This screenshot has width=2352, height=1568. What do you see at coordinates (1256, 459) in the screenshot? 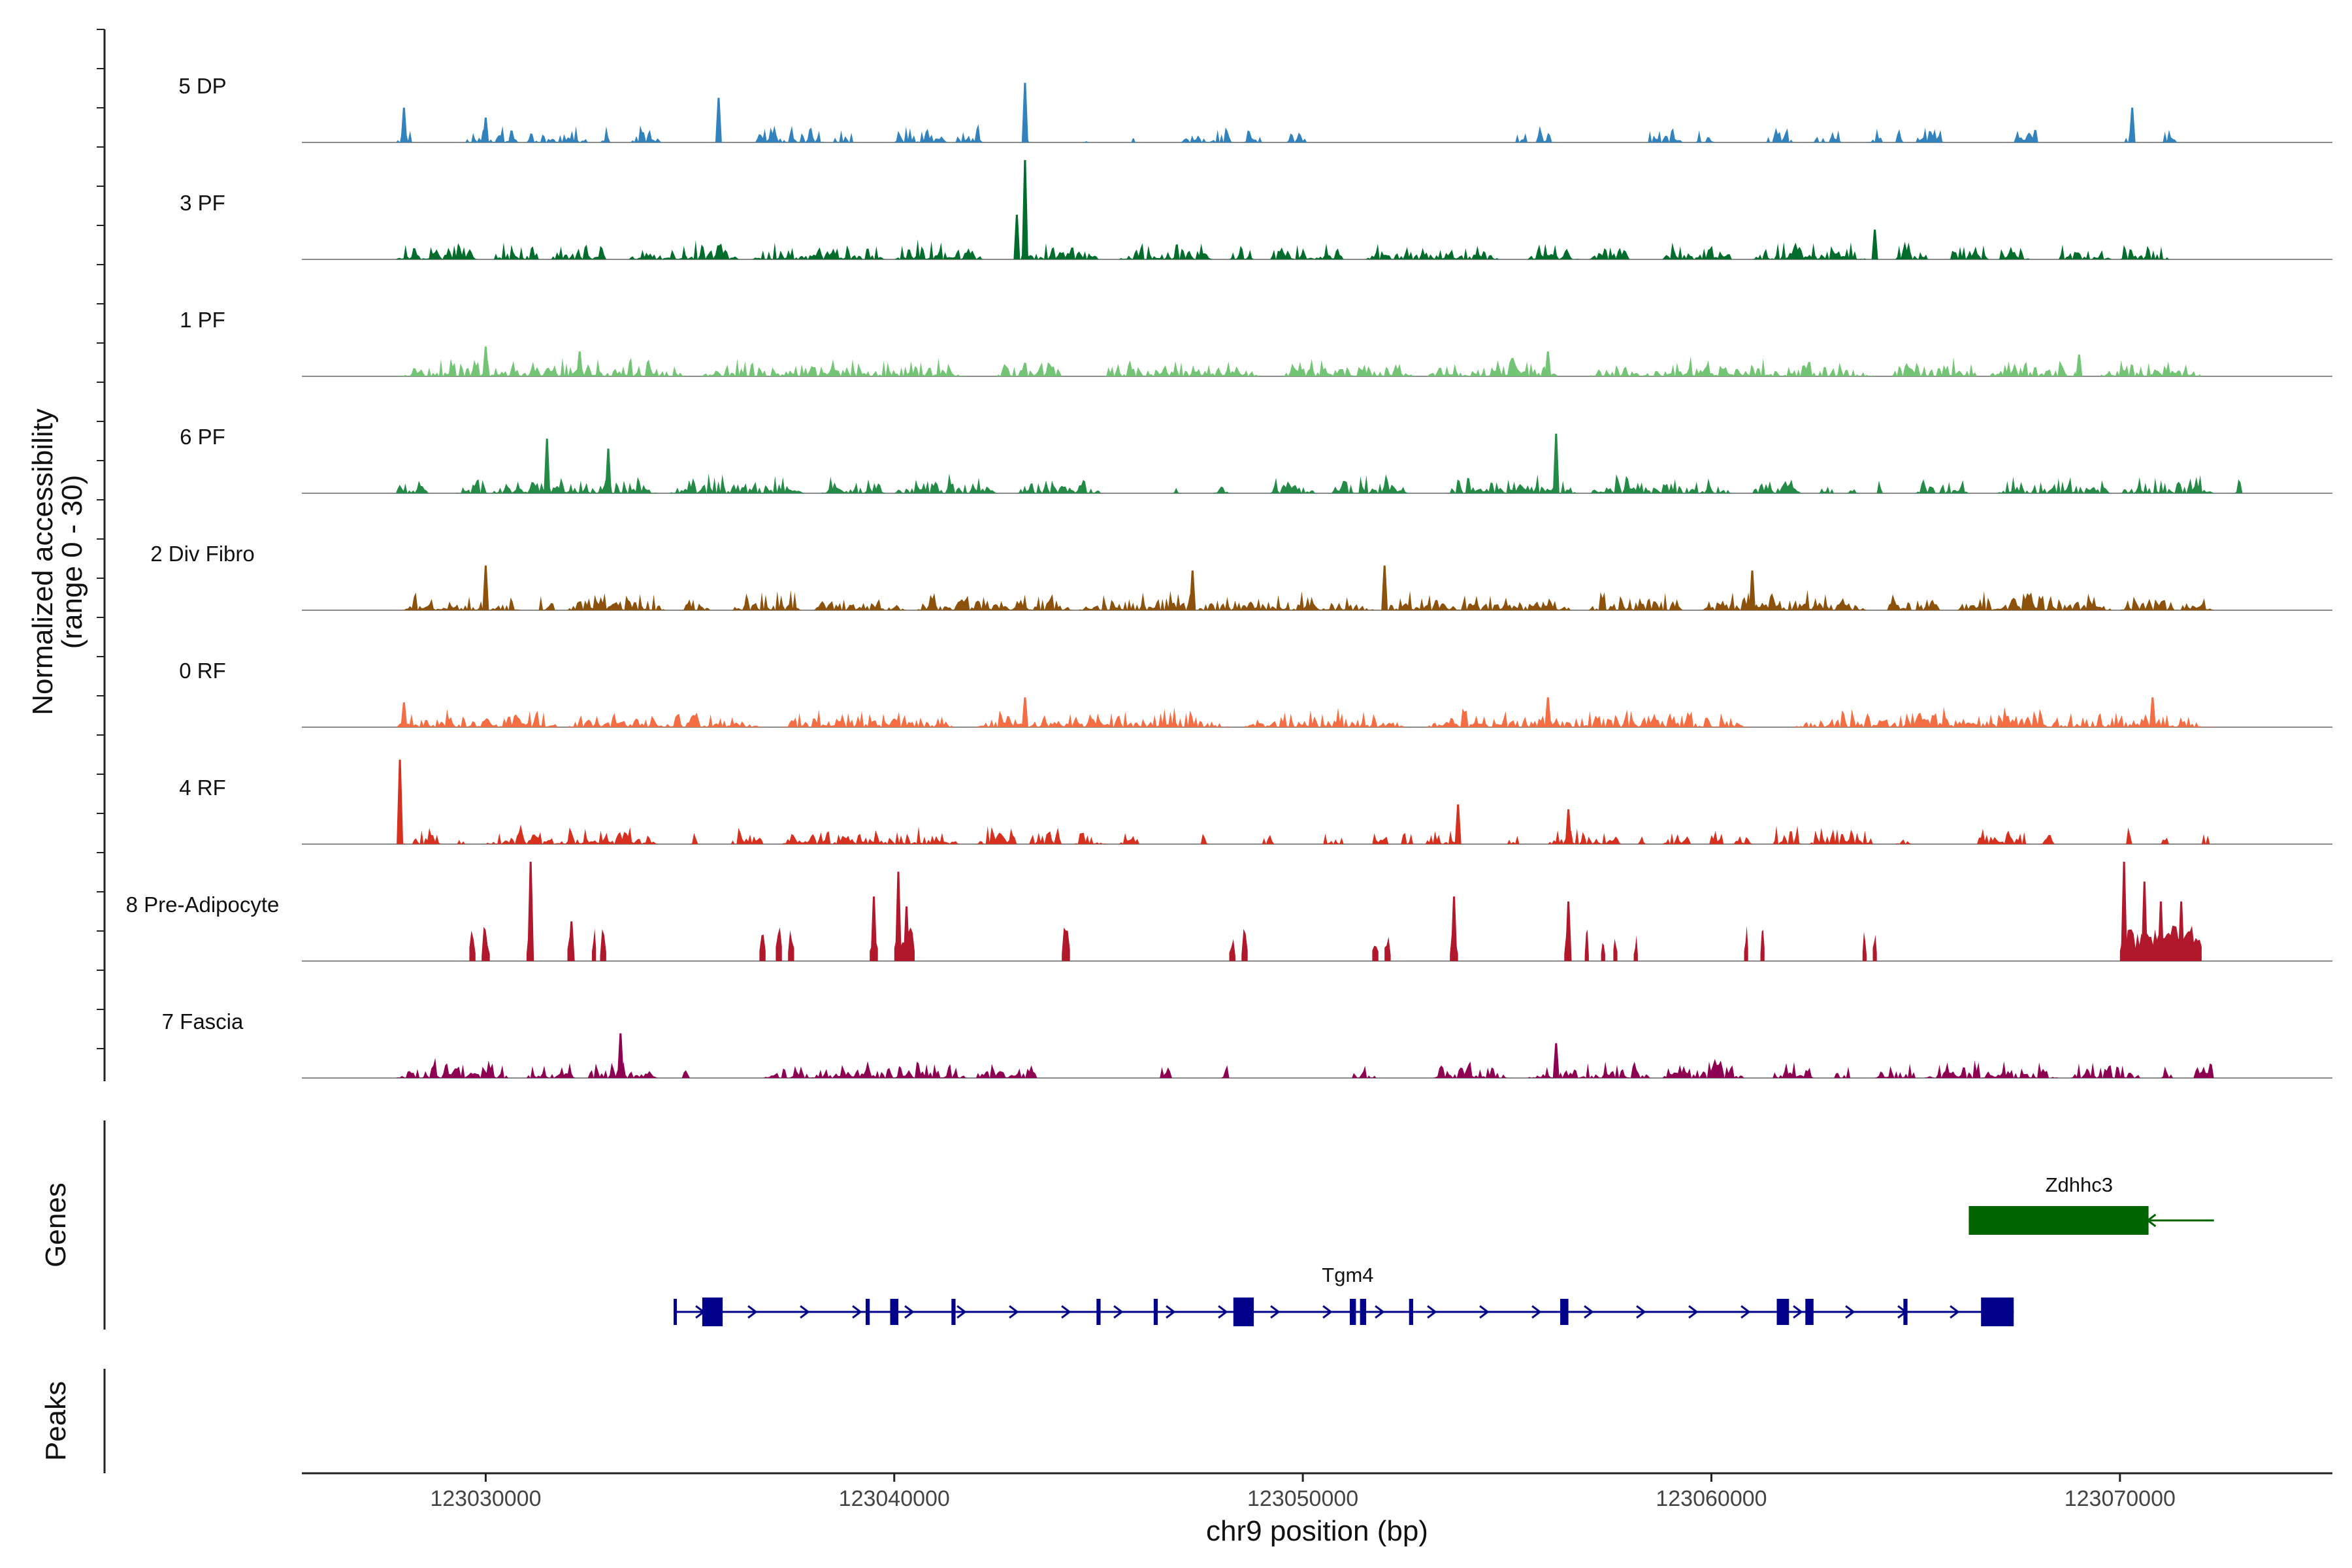
I see `track-6-pf: 6 PF` at bounding box center [1256, 459].